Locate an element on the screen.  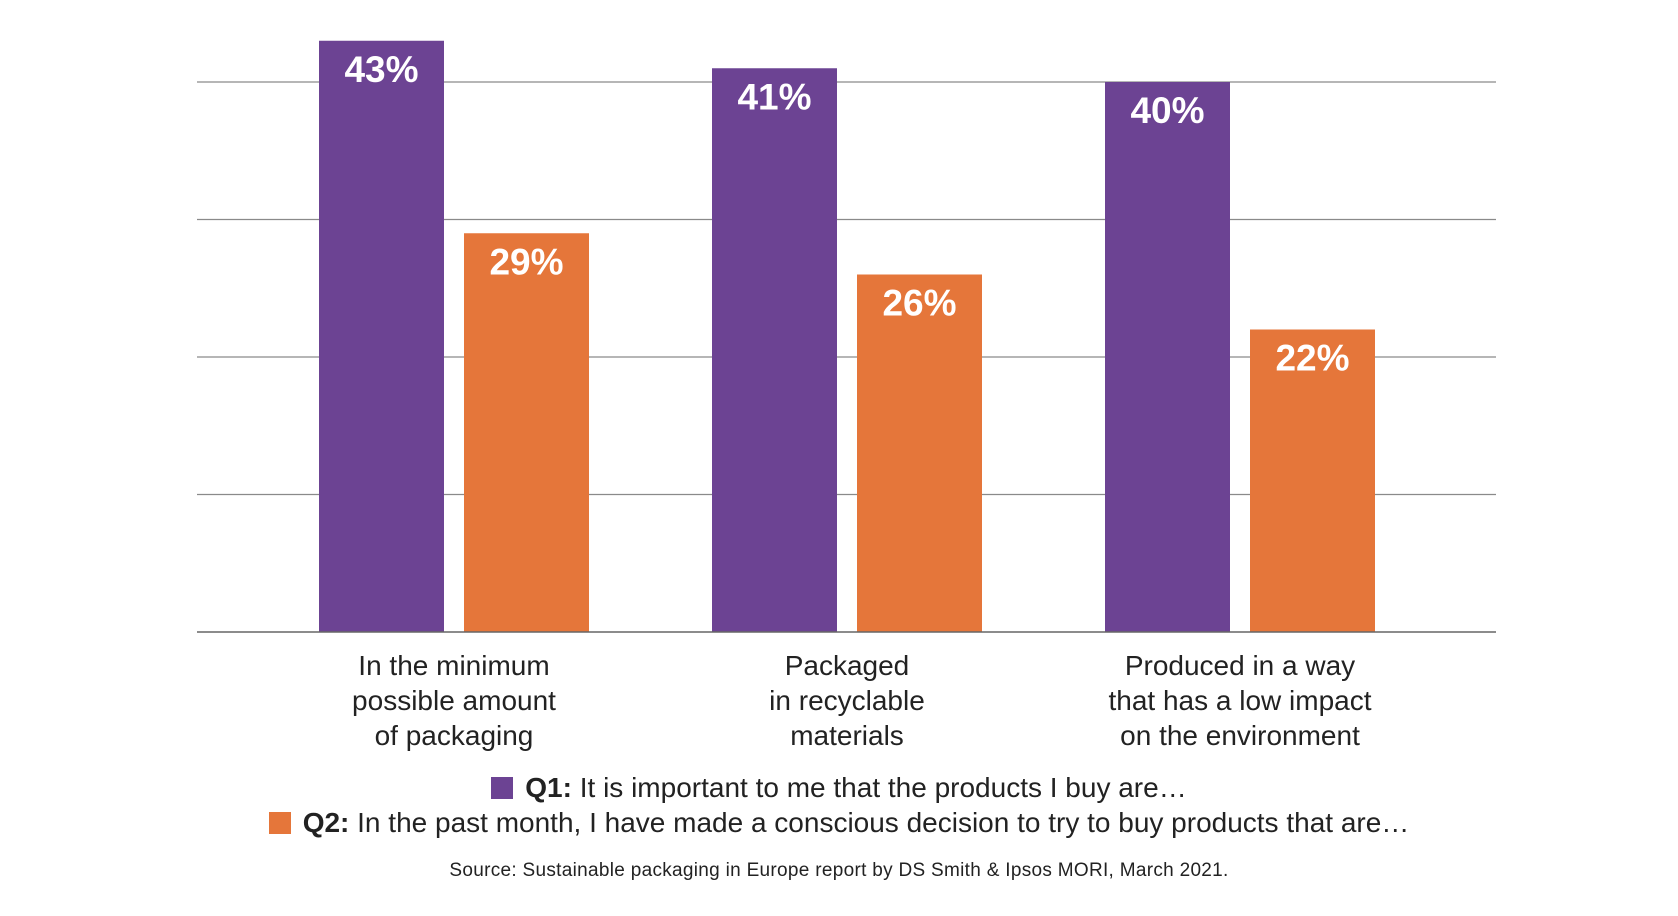
legend-swatch-q2 is located at coordinates (279, 823).